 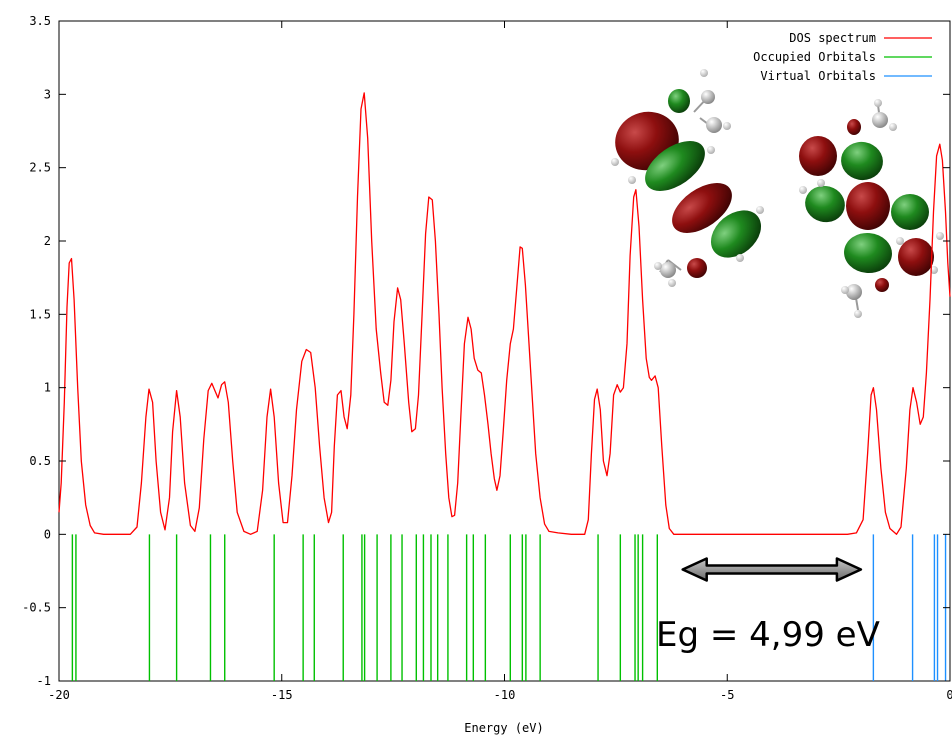 I want to click on x-tick-label: 0, so click(x=949, y=695).